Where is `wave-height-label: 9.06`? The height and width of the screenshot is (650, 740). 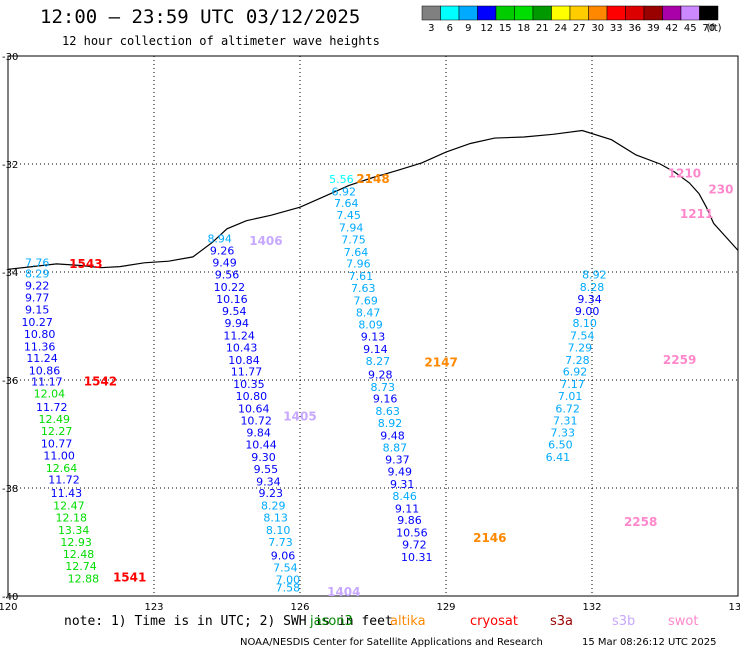 wave-height-label: 9.06 is located at coordinates (283, 555).